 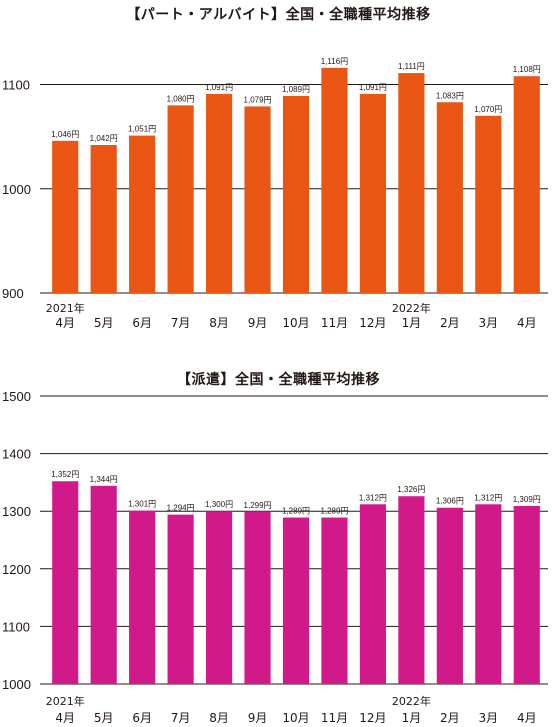 What do you see at coordinates (16, 454) in the screenshot?
I see `y-tick-label: 1400` at bounding box center [16, 454].